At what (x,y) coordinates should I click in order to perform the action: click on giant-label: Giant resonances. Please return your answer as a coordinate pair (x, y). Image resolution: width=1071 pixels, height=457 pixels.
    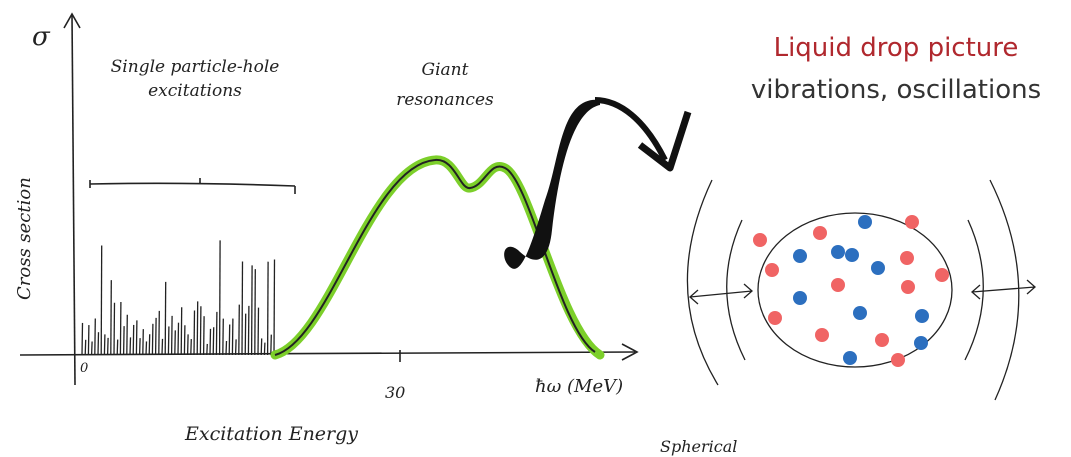
    Looking at the image, I should click on (445, 85).